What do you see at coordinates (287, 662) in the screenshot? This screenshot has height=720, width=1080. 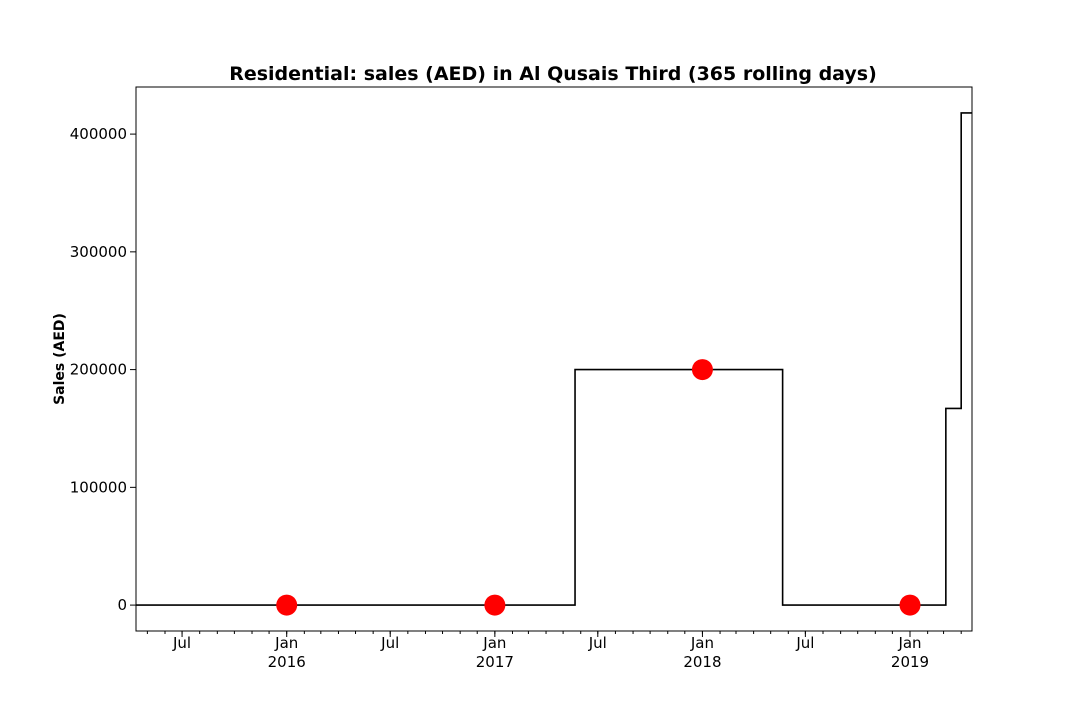 I see `x-tick-year-label: 2016` at bounding box center [287, 662].